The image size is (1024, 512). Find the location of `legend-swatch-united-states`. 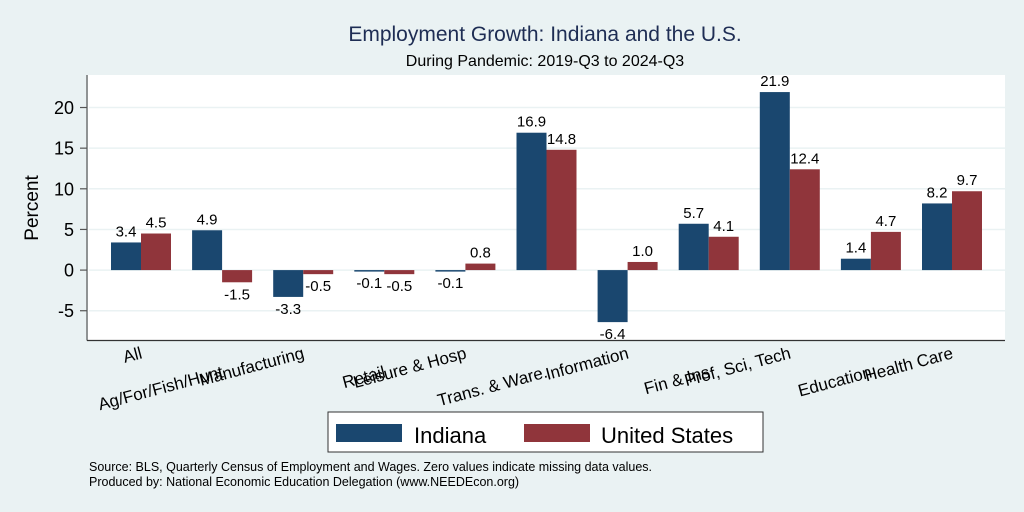

legend-swatch-united-states is located at coordinates (557, 433).